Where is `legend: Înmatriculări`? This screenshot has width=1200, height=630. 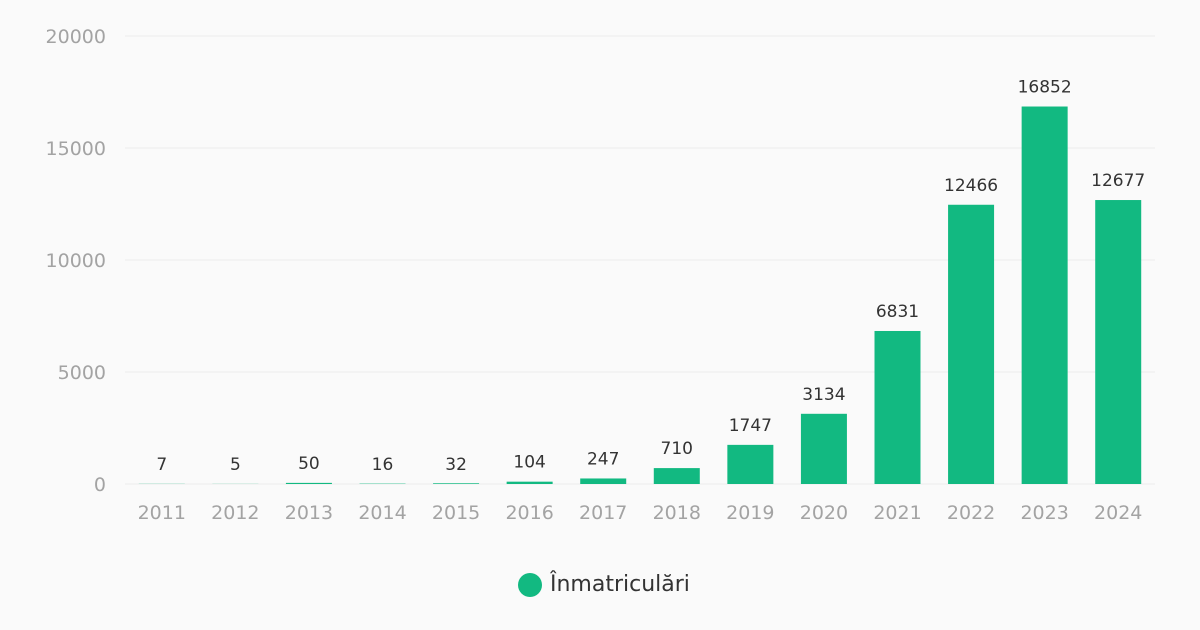 legend: Înmatriculări is located at coordinates (604, 584).